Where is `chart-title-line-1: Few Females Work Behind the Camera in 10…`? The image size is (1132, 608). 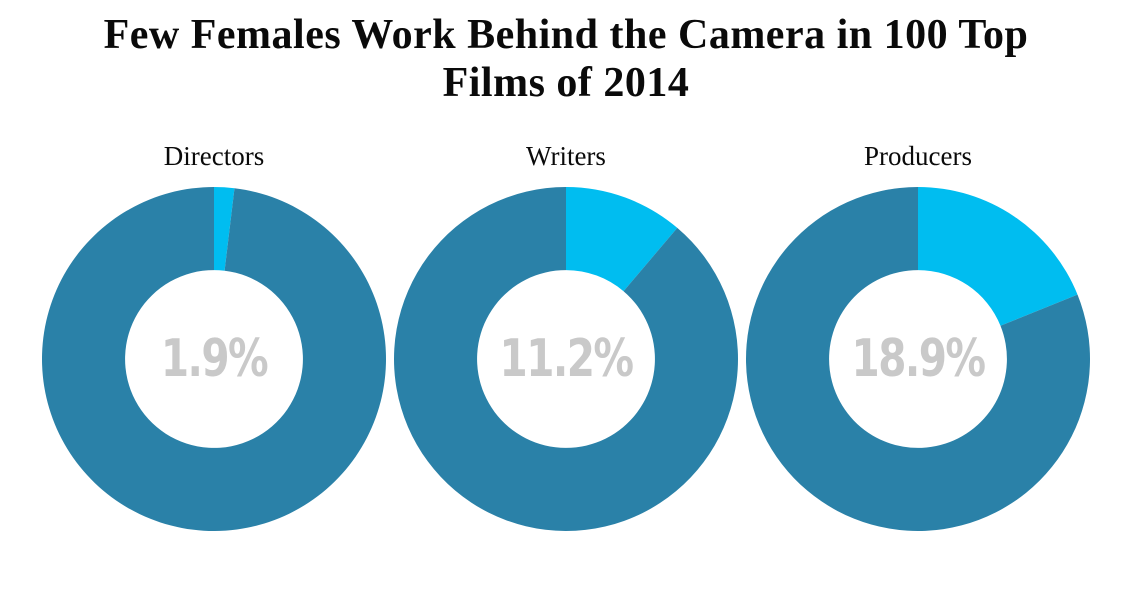
chart-title-line-1: Few Females Work Behind the Camera in 10… is located at coordinates (566, 35).